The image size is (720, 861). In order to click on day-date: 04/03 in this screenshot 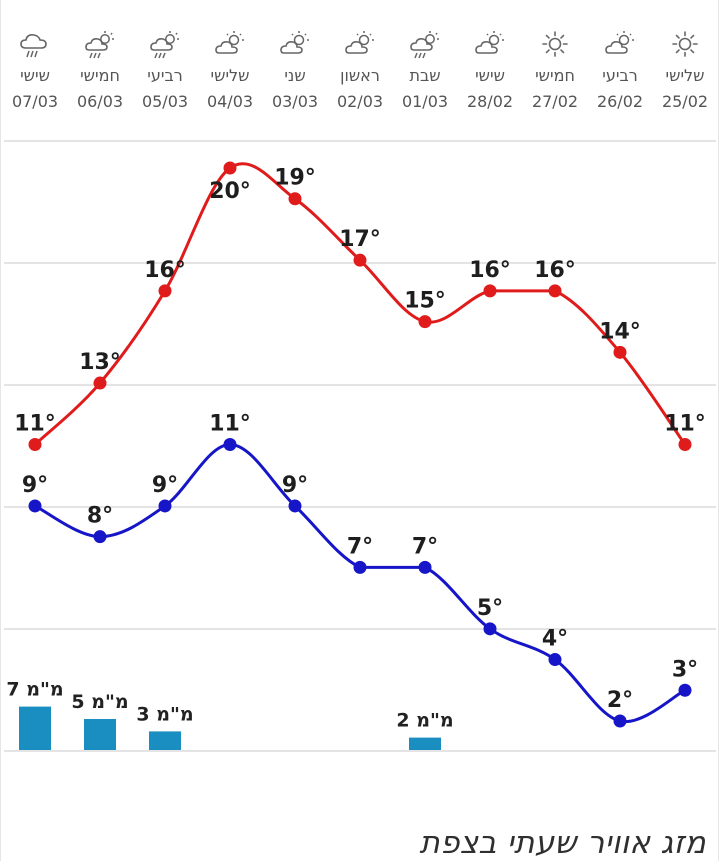, I will do `click(230, 101)`.